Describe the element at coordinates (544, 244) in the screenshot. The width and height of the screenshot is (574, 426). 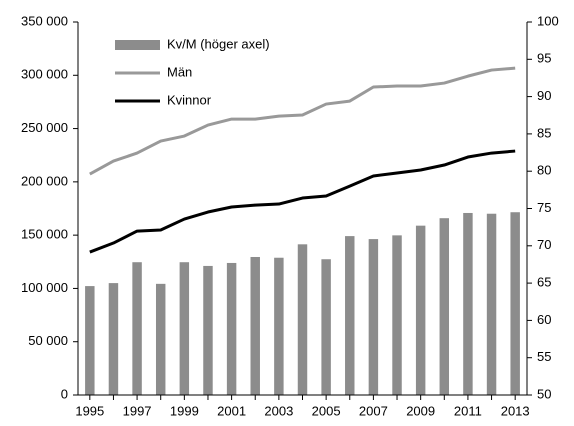
I see `y2-tick-label: 70` at that location.